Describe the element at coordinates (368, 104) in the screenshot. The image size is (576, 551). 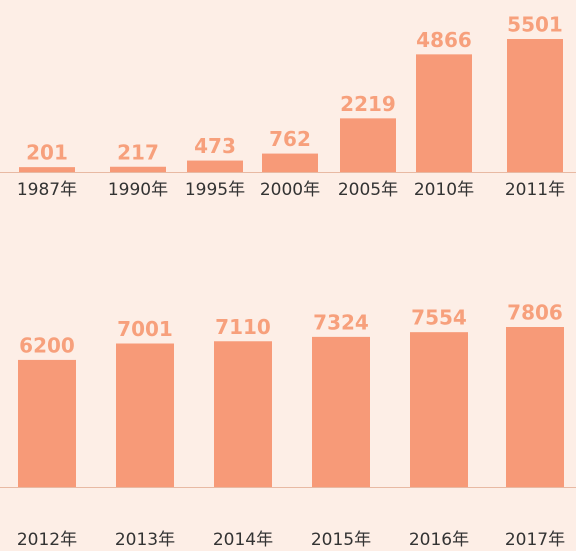
I see `value-label: 2219` at that location.